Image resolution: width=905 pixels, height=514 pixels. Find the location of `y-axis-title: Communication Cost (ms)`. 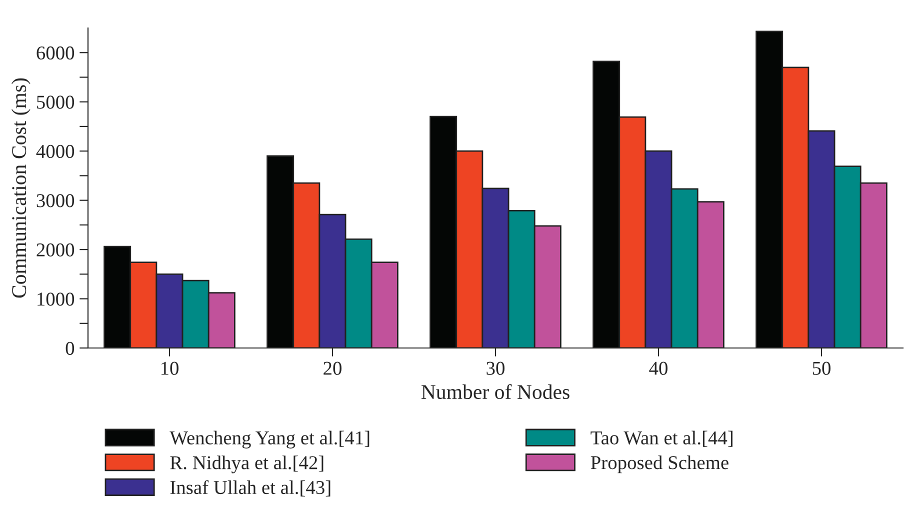

y-axis-title: Communication Cost (ms) is located at coordinates (20, 188).